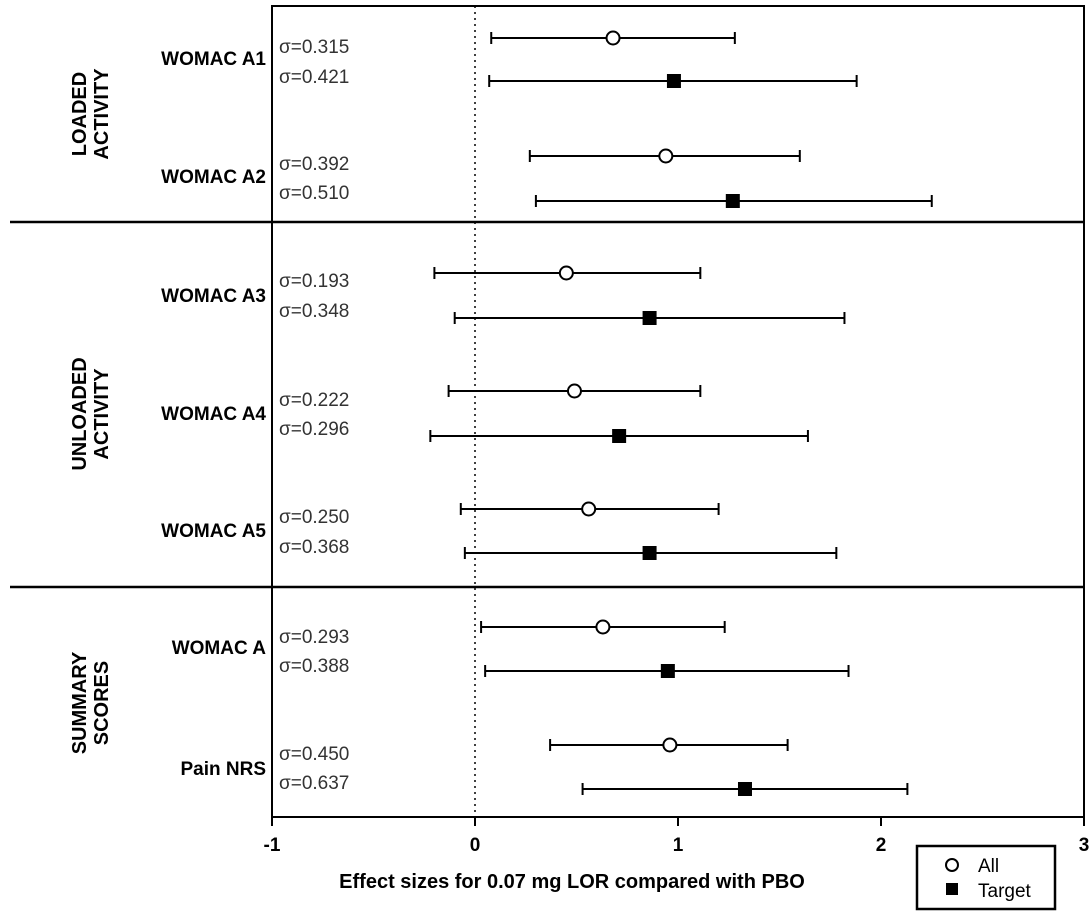 The image size is (1089, 913). What do you see at coordinates (314, 637) in the screenshot?
I see `sigma-label: σ=0.293` at bounding box center [314, 637].